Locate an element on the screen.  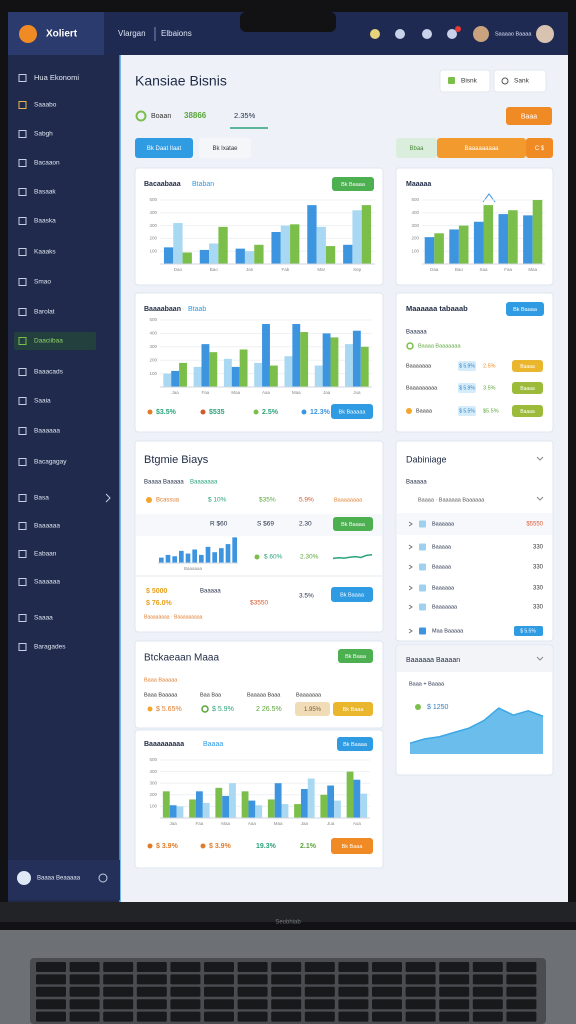
menu-item: Saaaa is located at coordinates (43, 618).